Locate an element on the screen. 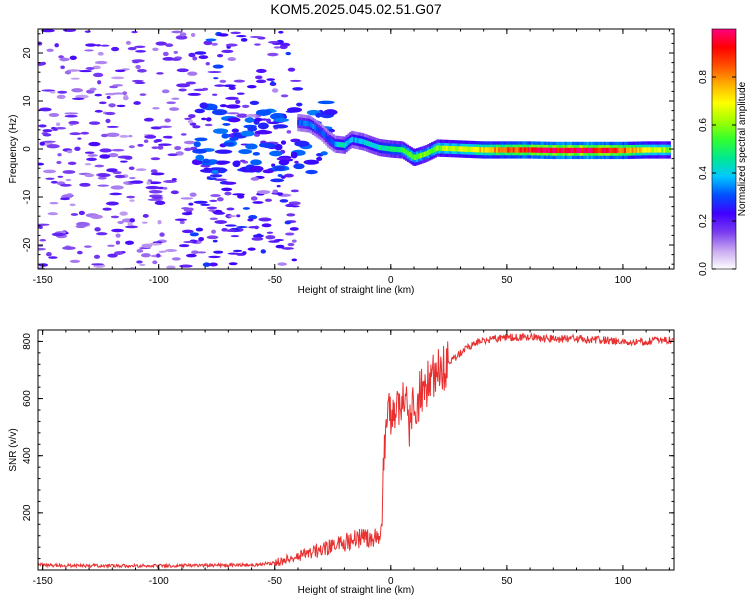 The width and height of the screenshot is (750, 600). colorbar-ticks: 0.0 0.2 0.4 0.6 0.8 is located at coordinates (717, 173).